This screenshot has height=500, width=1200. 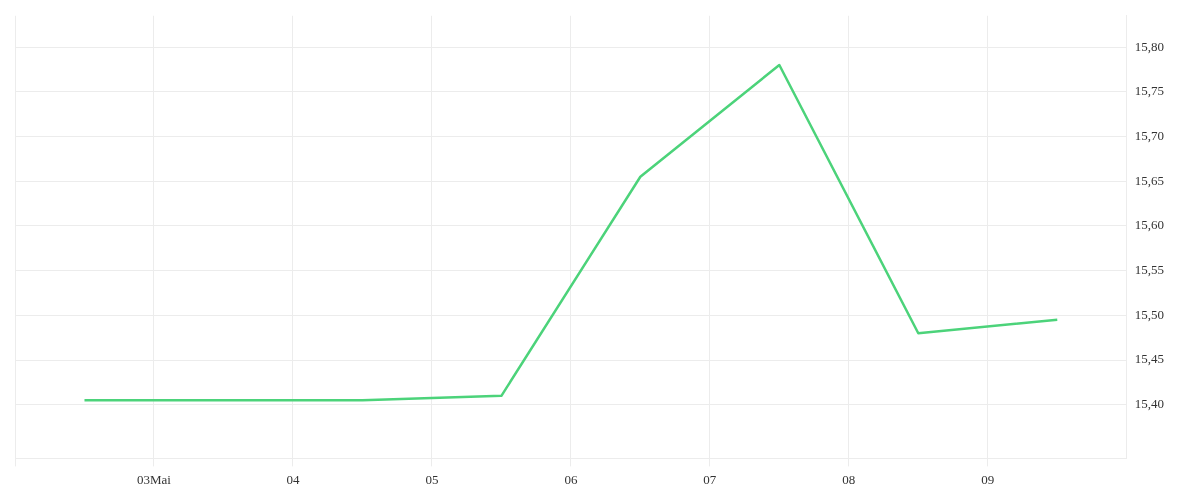 I want to click on y-tick-label: 15,50, so click(x=1149, y=314).